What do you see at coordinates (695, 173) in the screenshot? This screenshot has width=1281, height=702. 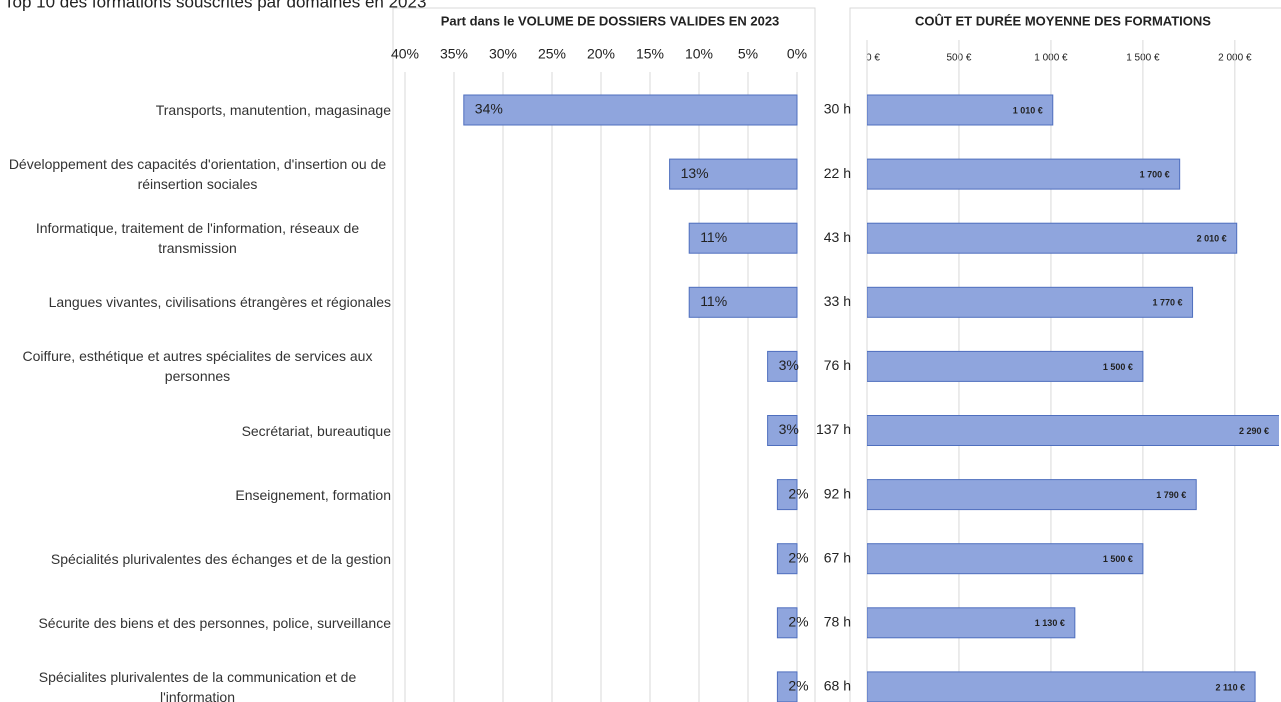 I see `data-label: 13%` at bounding box center [695, 173].